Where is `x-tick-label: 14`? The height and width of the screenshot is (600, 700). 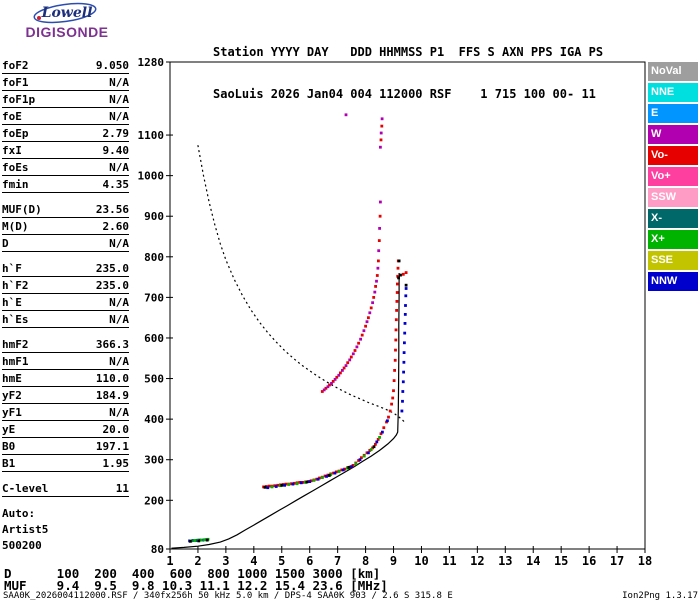 x-tick-label: 14 is located at coordinates (533, 561).